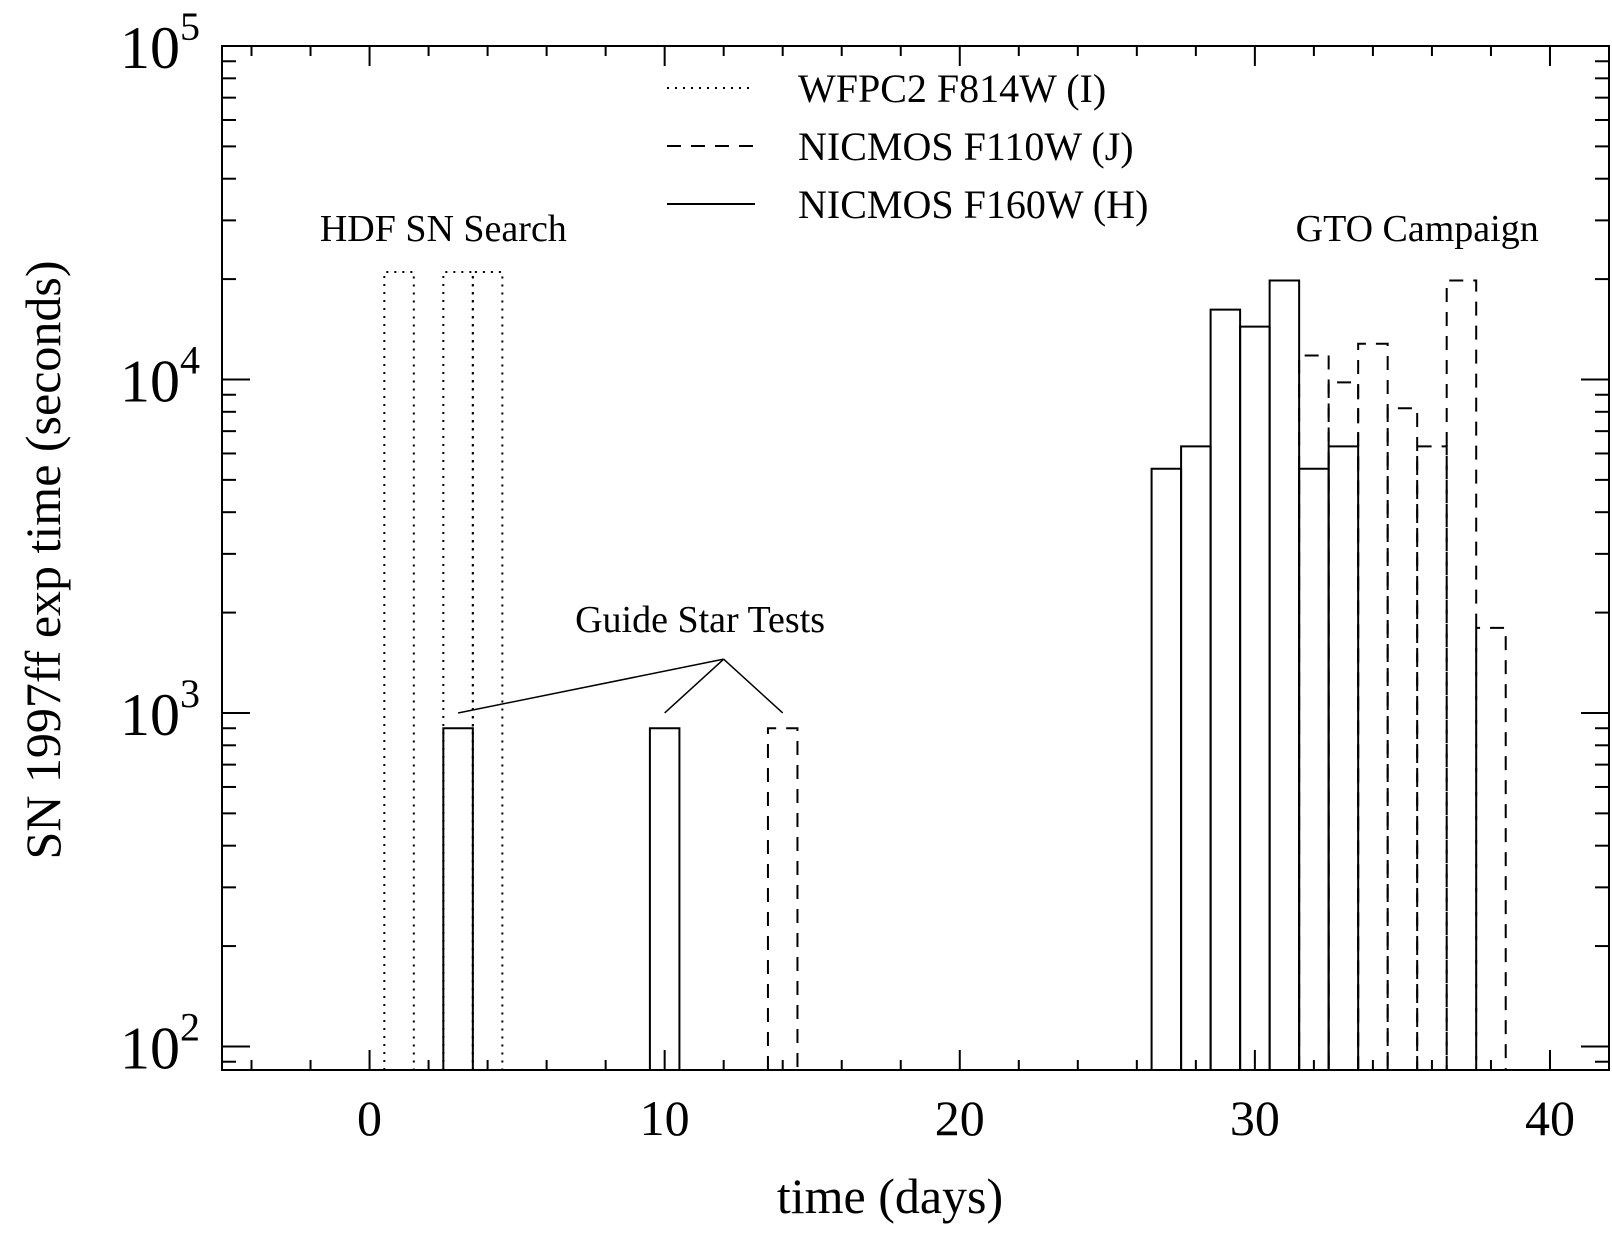 Image resolution: width=1612 pixels, height=1236 pixels. I want to click on x-tick-label: 0, so click(369, 1118).